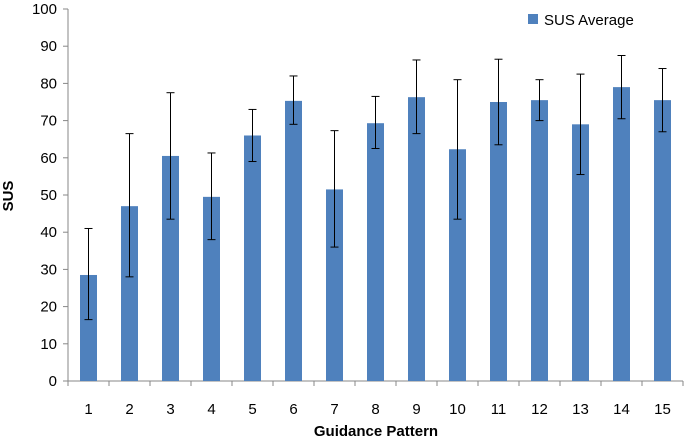 The height and width of the screenshot is (445, 685). Describe the element at coordinates (48, 158) in the screenshot. I see `y-tick-label: 60` at that location.